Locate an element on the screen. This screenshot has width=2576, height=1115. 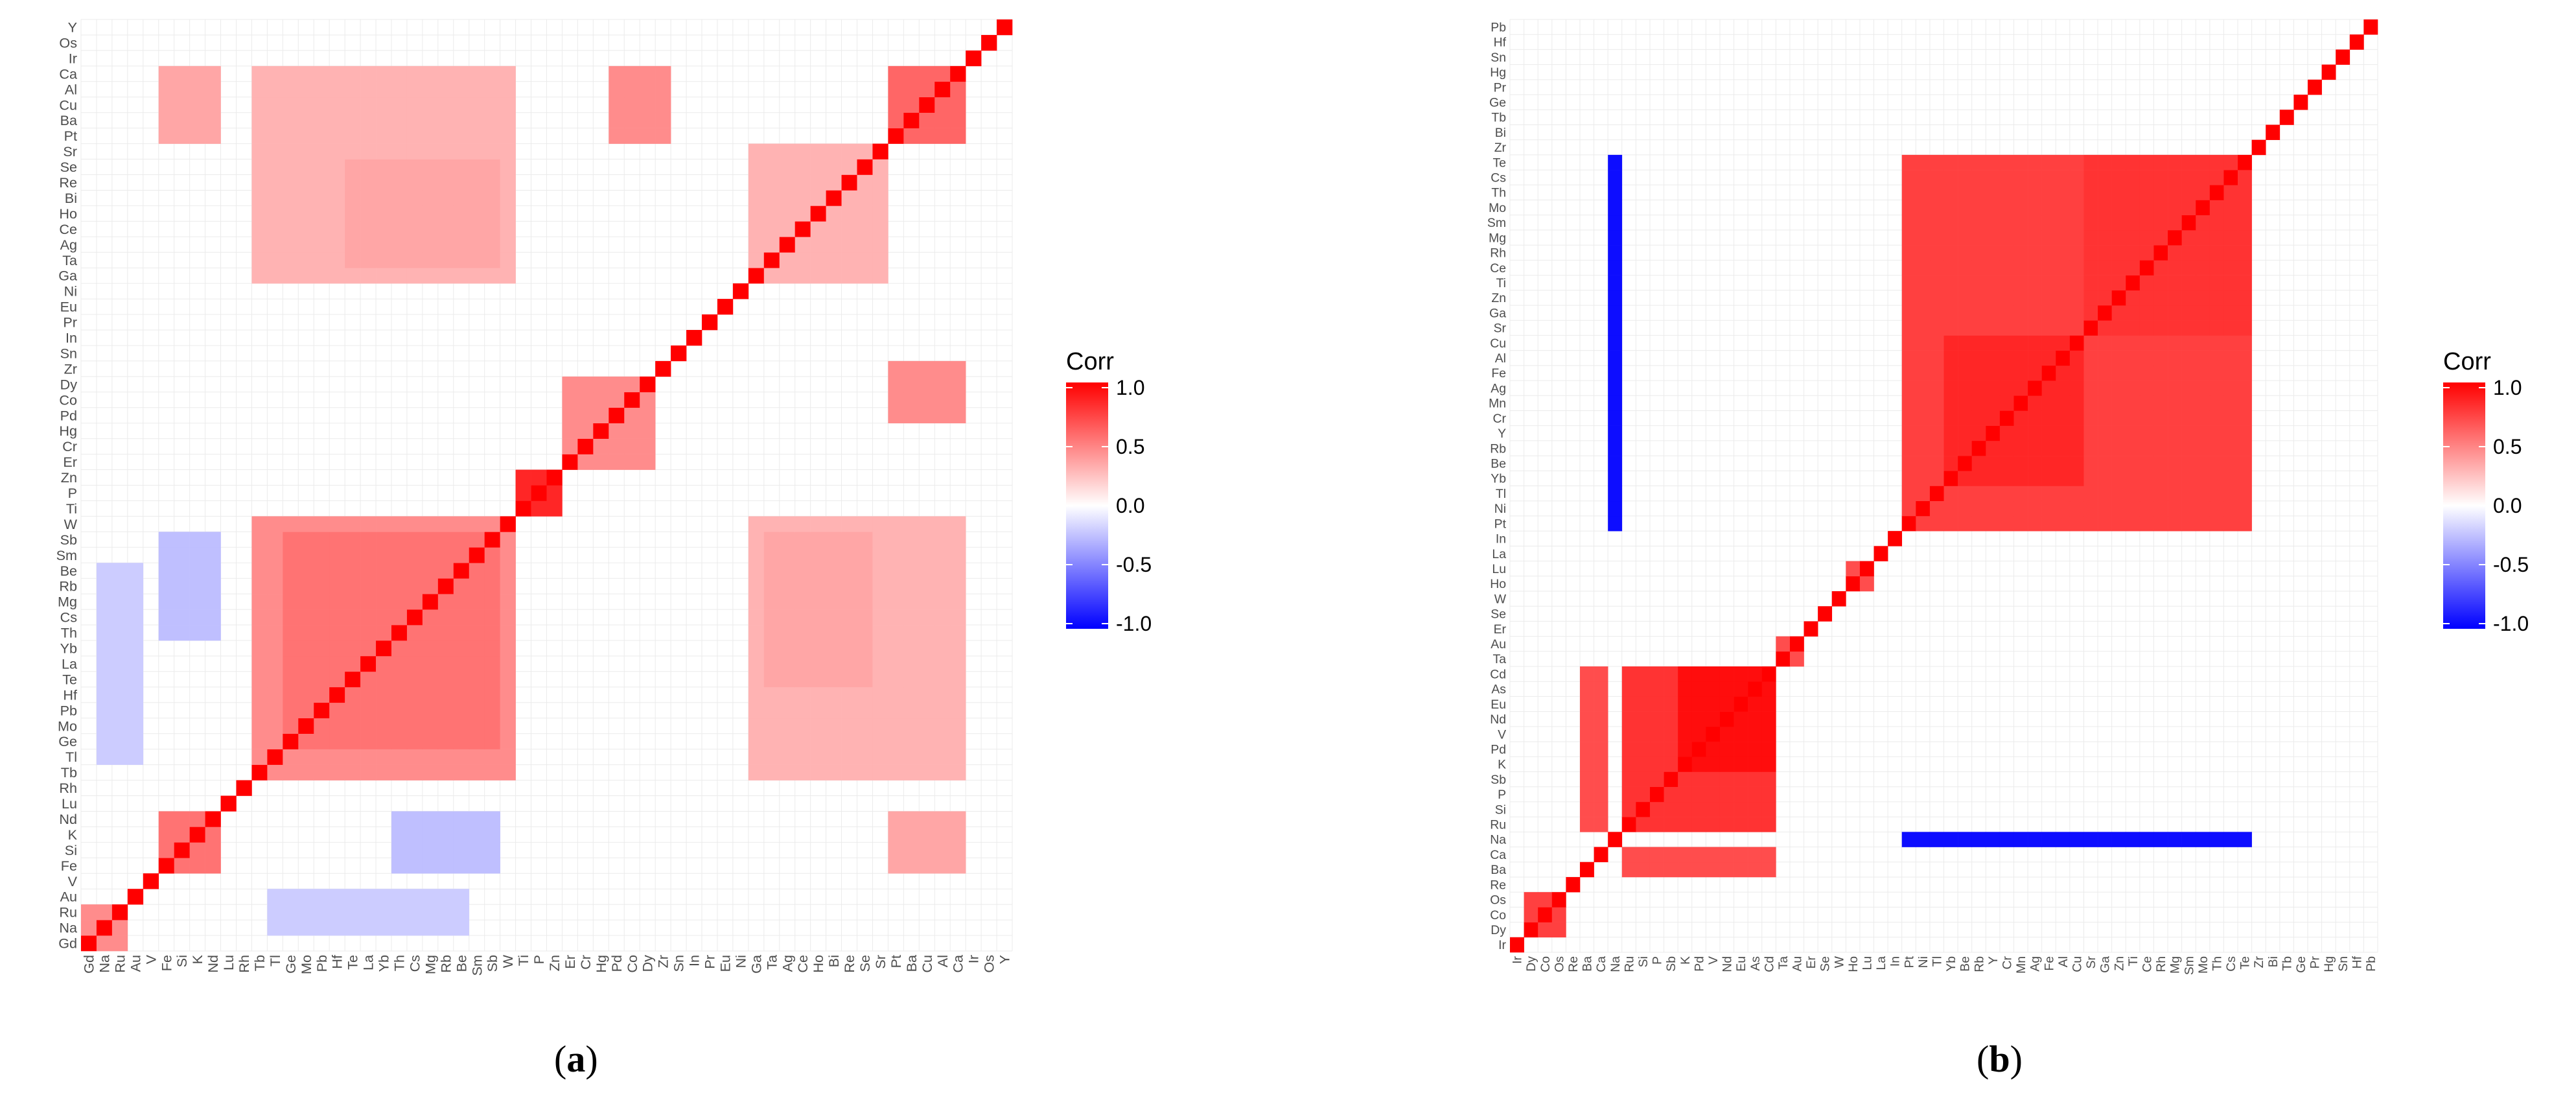
x-tick-label: Ag is located at coordinates (787, 964).